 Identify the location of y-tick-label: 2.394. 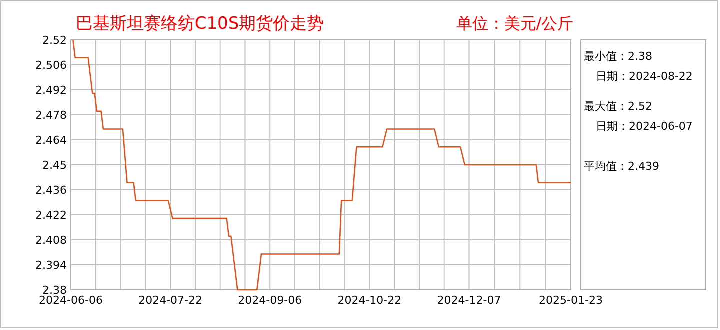
(51, 265).